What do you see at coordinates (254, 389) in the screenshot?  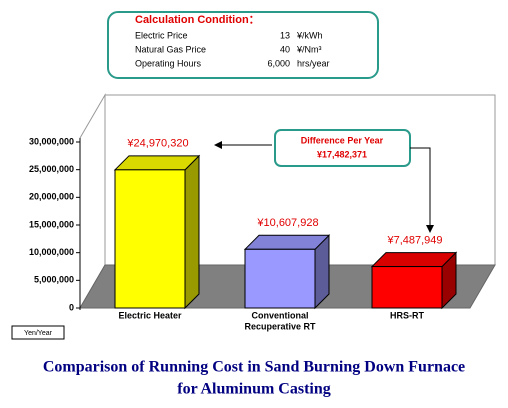 I see `chart-title: for Aluminum Casting` at bounding box center [254, 389].